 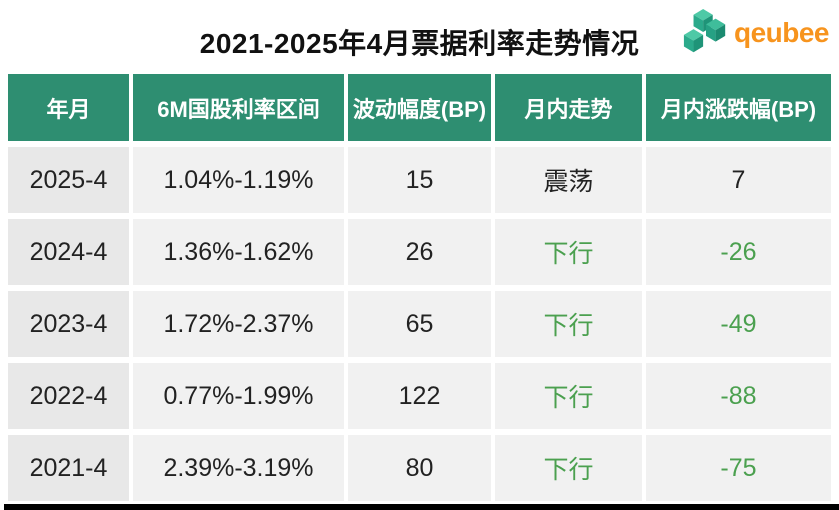 What do you see at coordinates (68, 324) in the screenshot?
I see `cell-year: 2023-4` at bounding box center [68, 324].